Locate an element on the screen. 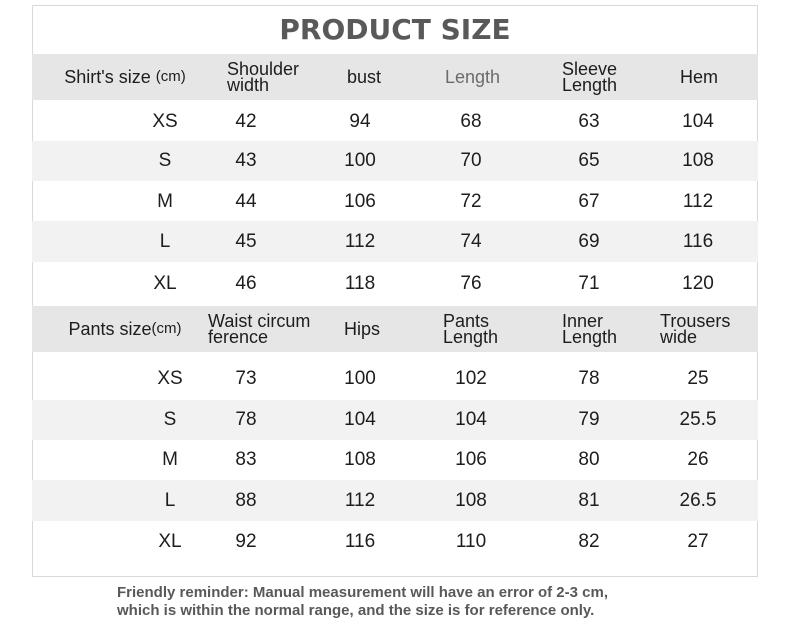  sleeve-length-header: Sleeve Length is located at coordinates (612, 77).